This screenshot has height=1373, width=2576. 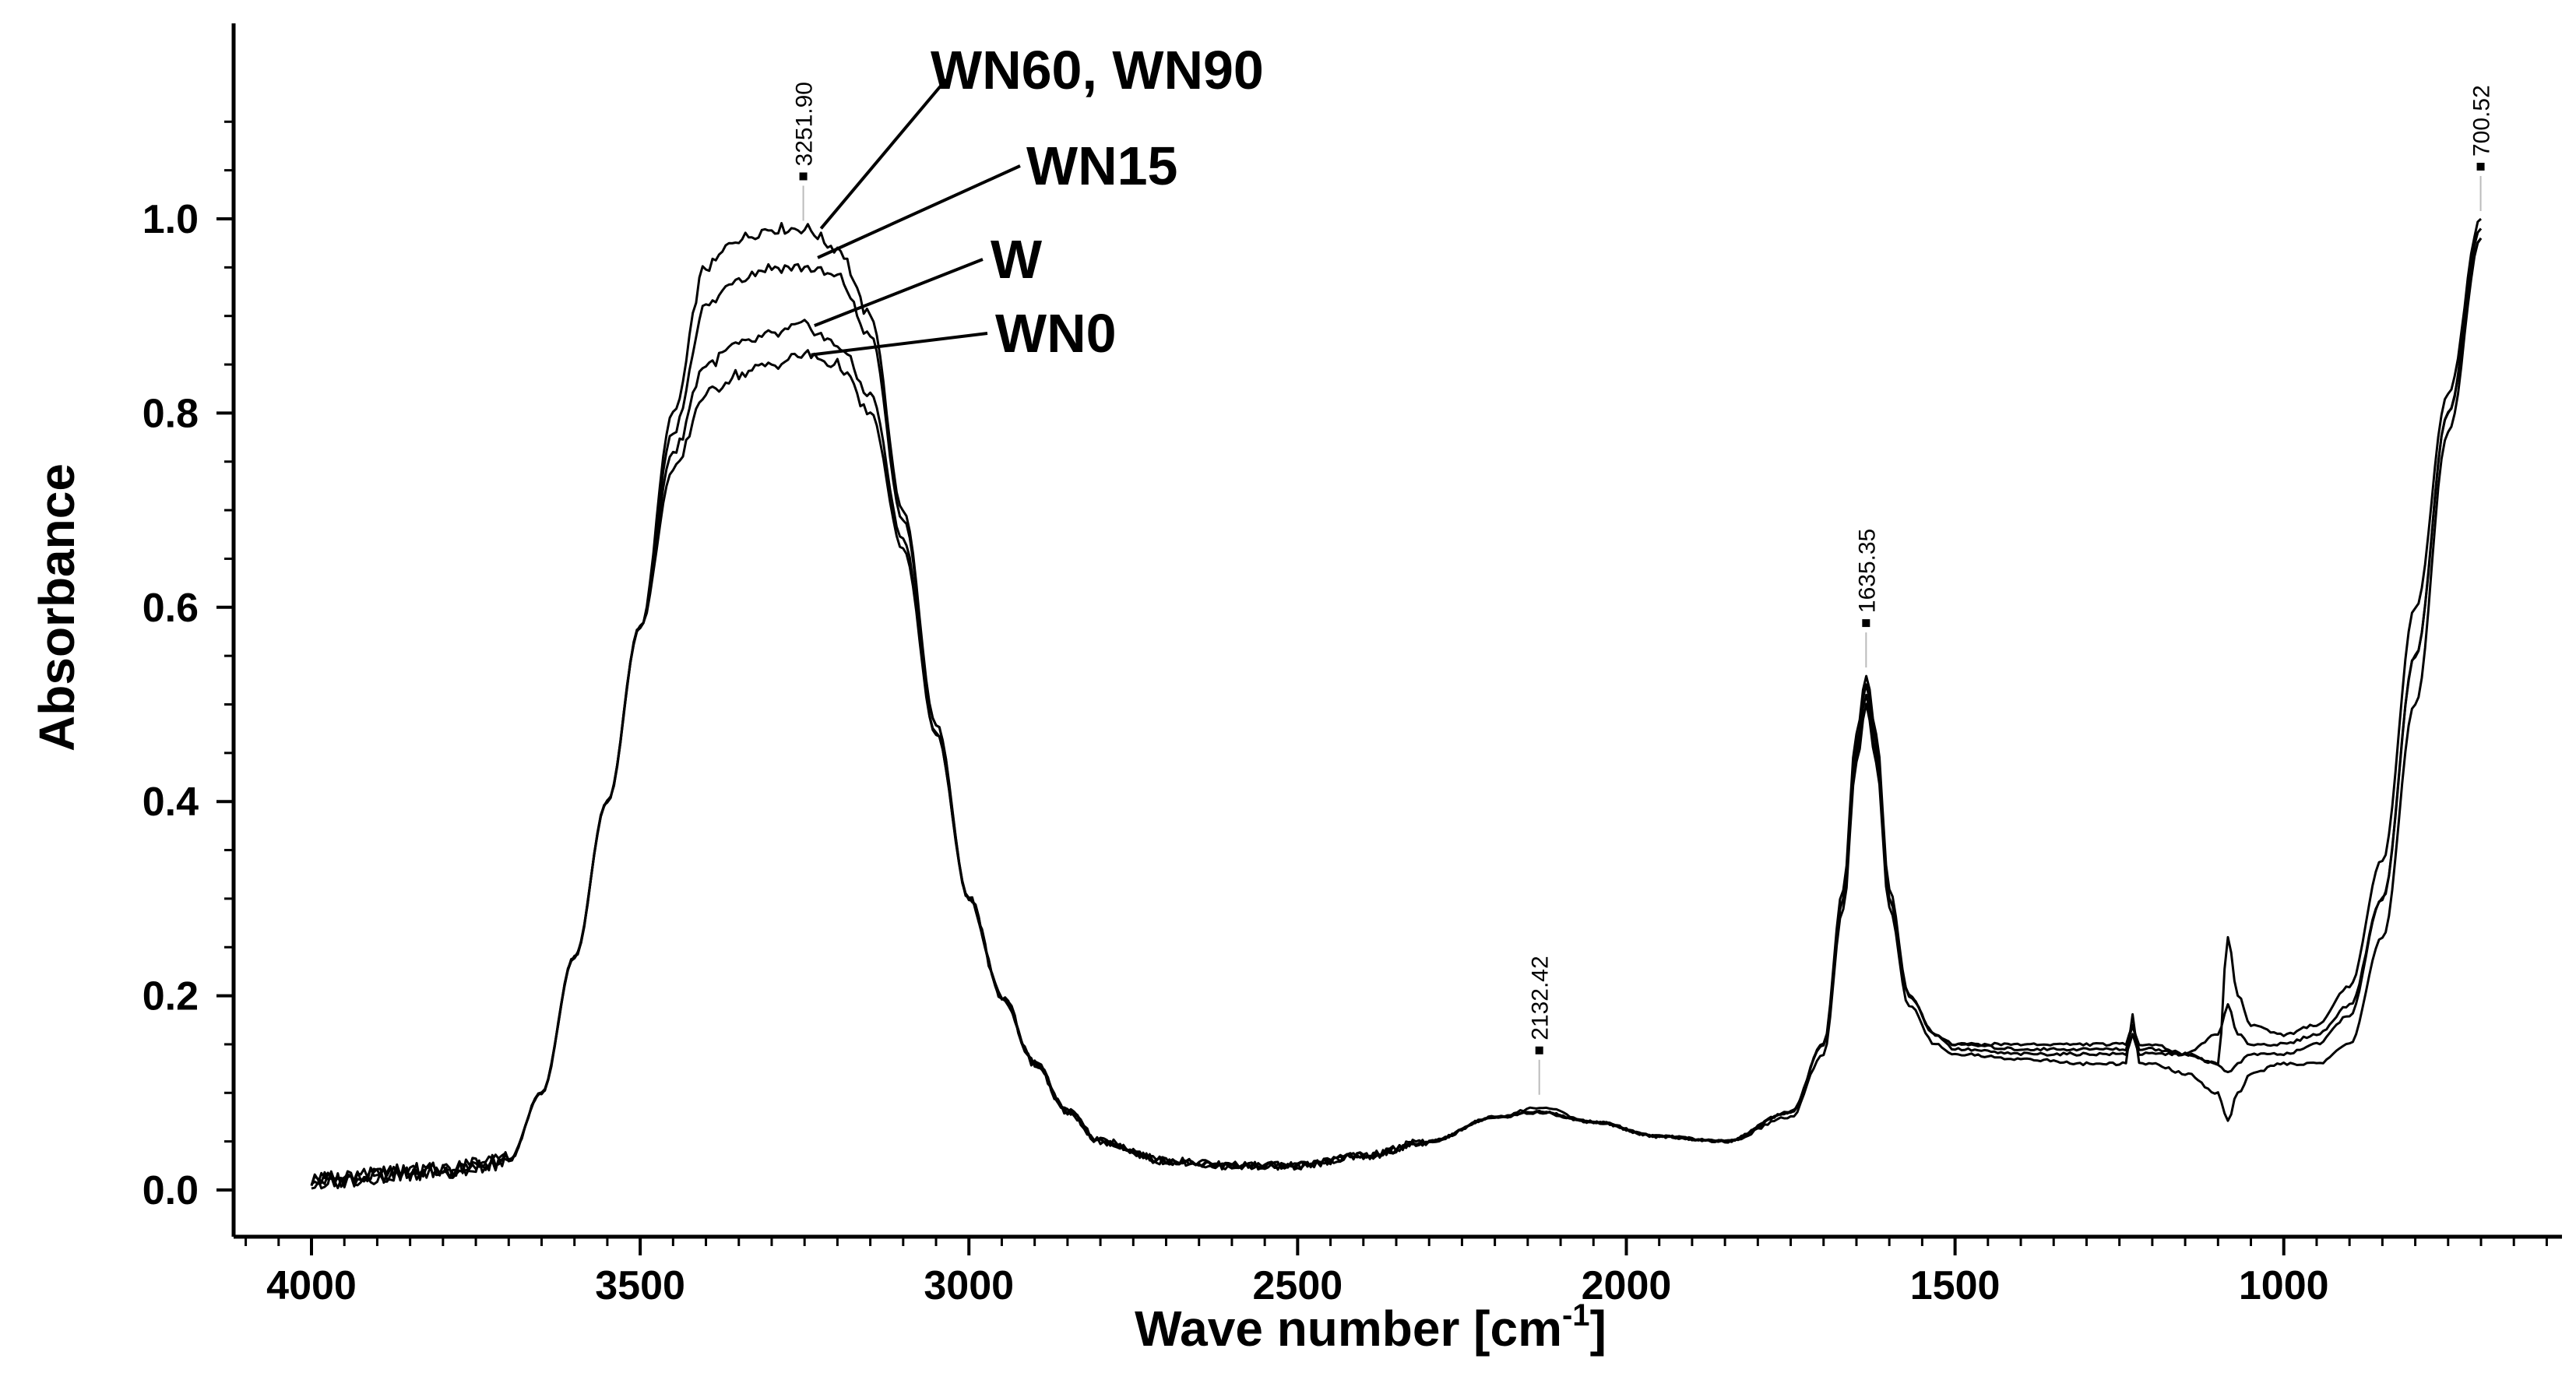 What do you see at coordinates (171, 802) in the screenshot?
I see `y-tick-label: 0.4` at bounding box center [171, 802].